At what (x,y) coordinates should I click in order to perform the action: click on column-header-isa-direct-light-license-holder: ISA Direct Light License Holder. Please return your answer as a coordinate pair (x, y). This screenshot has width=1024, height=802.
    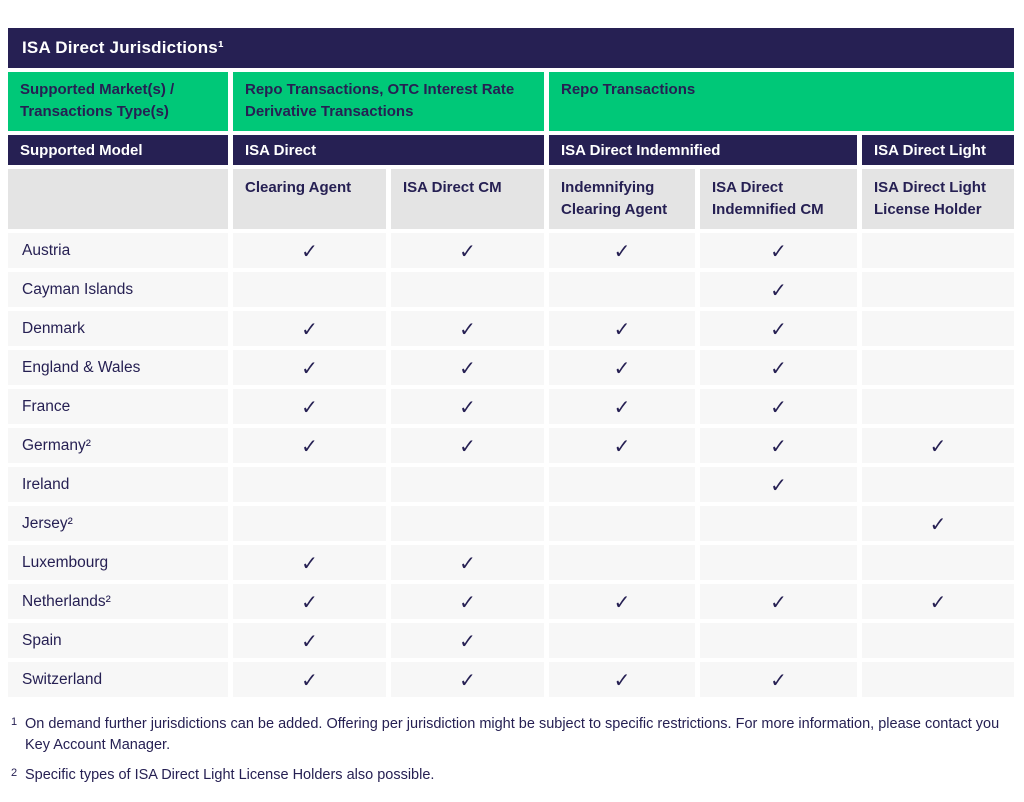
    Looking at the image, I should click on (938, 199).